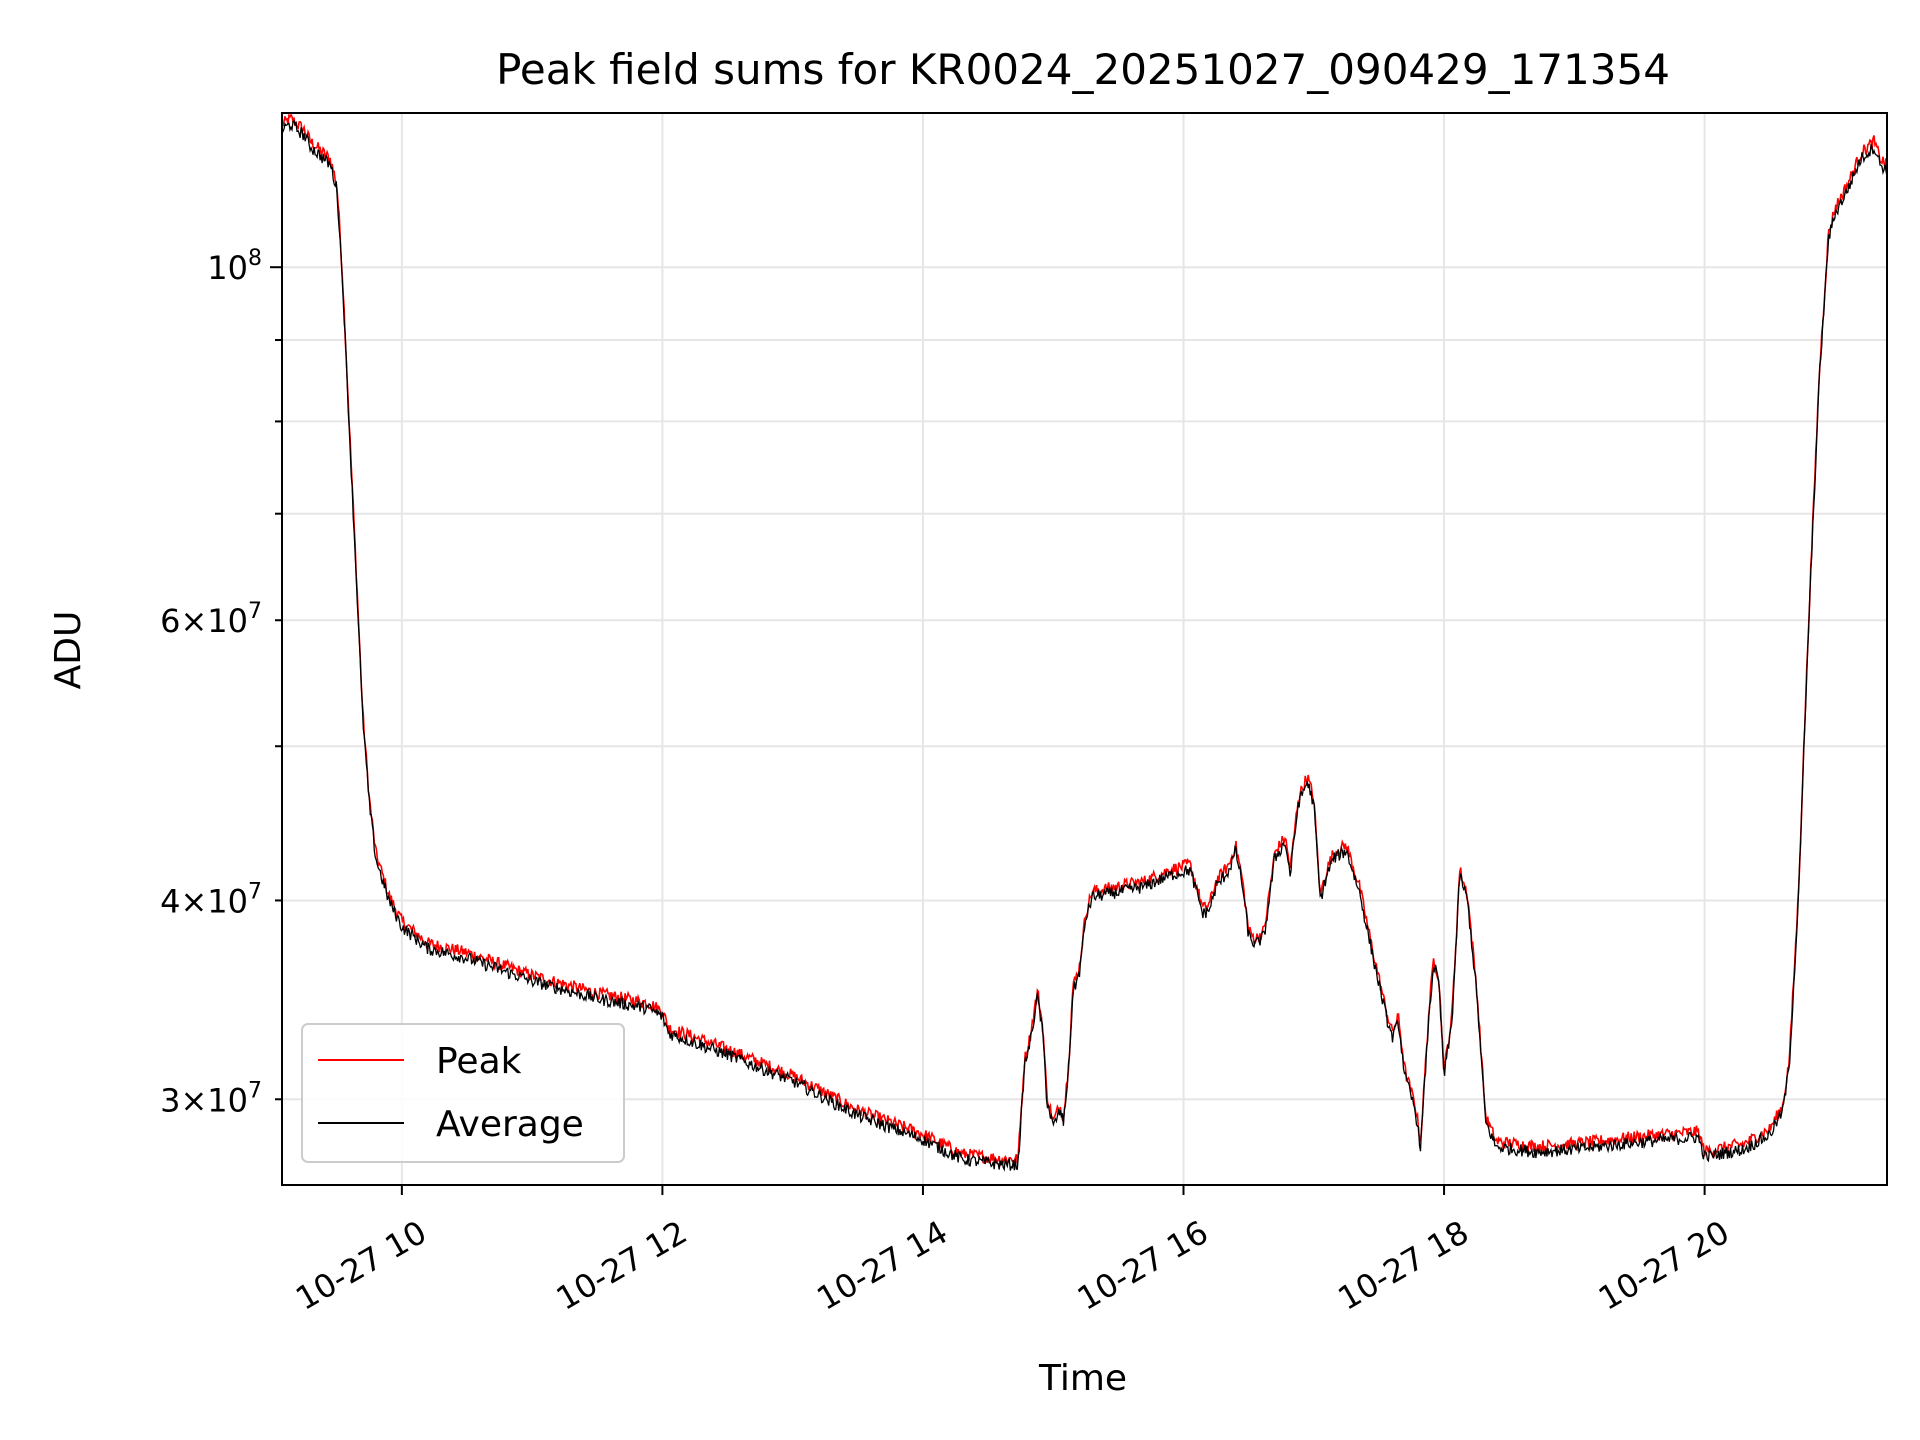  What do you see at coordinates (510, 1124) in the screenshot?
I see `legend-average-label: Average` at bounding box center [510, 1124].